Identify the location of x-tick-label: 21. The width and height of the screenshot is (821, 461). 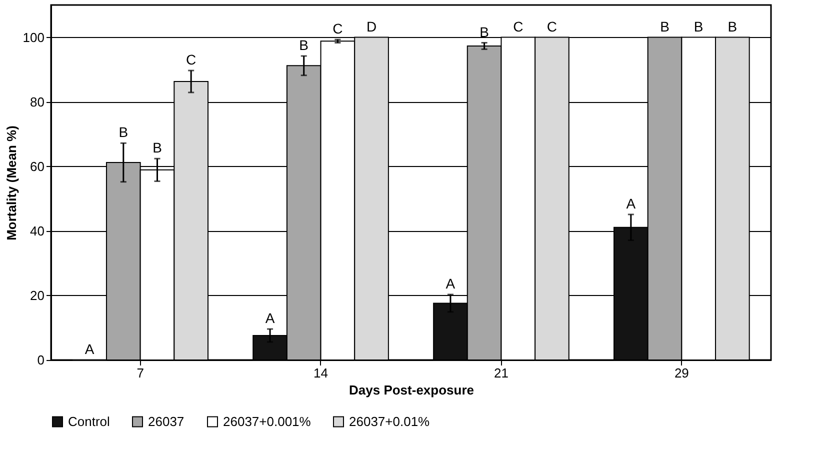
(501, 373).